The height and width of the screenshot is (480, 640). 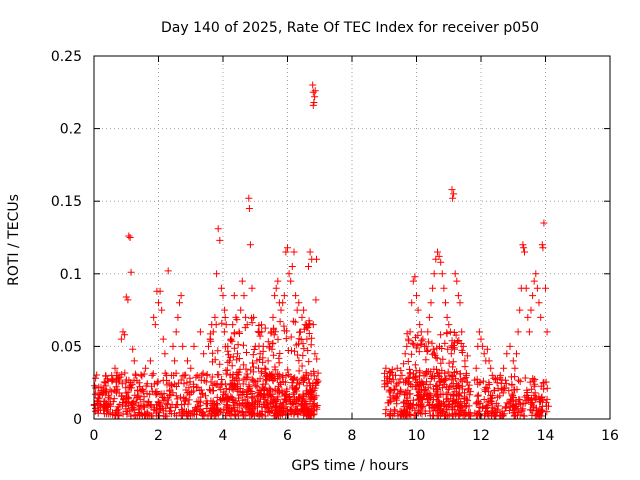 What do you see at coordinates (14, 240) in the screenshot?
I see `y-axis-label: ROTI / TECUs` at bounding box center [14, 240].